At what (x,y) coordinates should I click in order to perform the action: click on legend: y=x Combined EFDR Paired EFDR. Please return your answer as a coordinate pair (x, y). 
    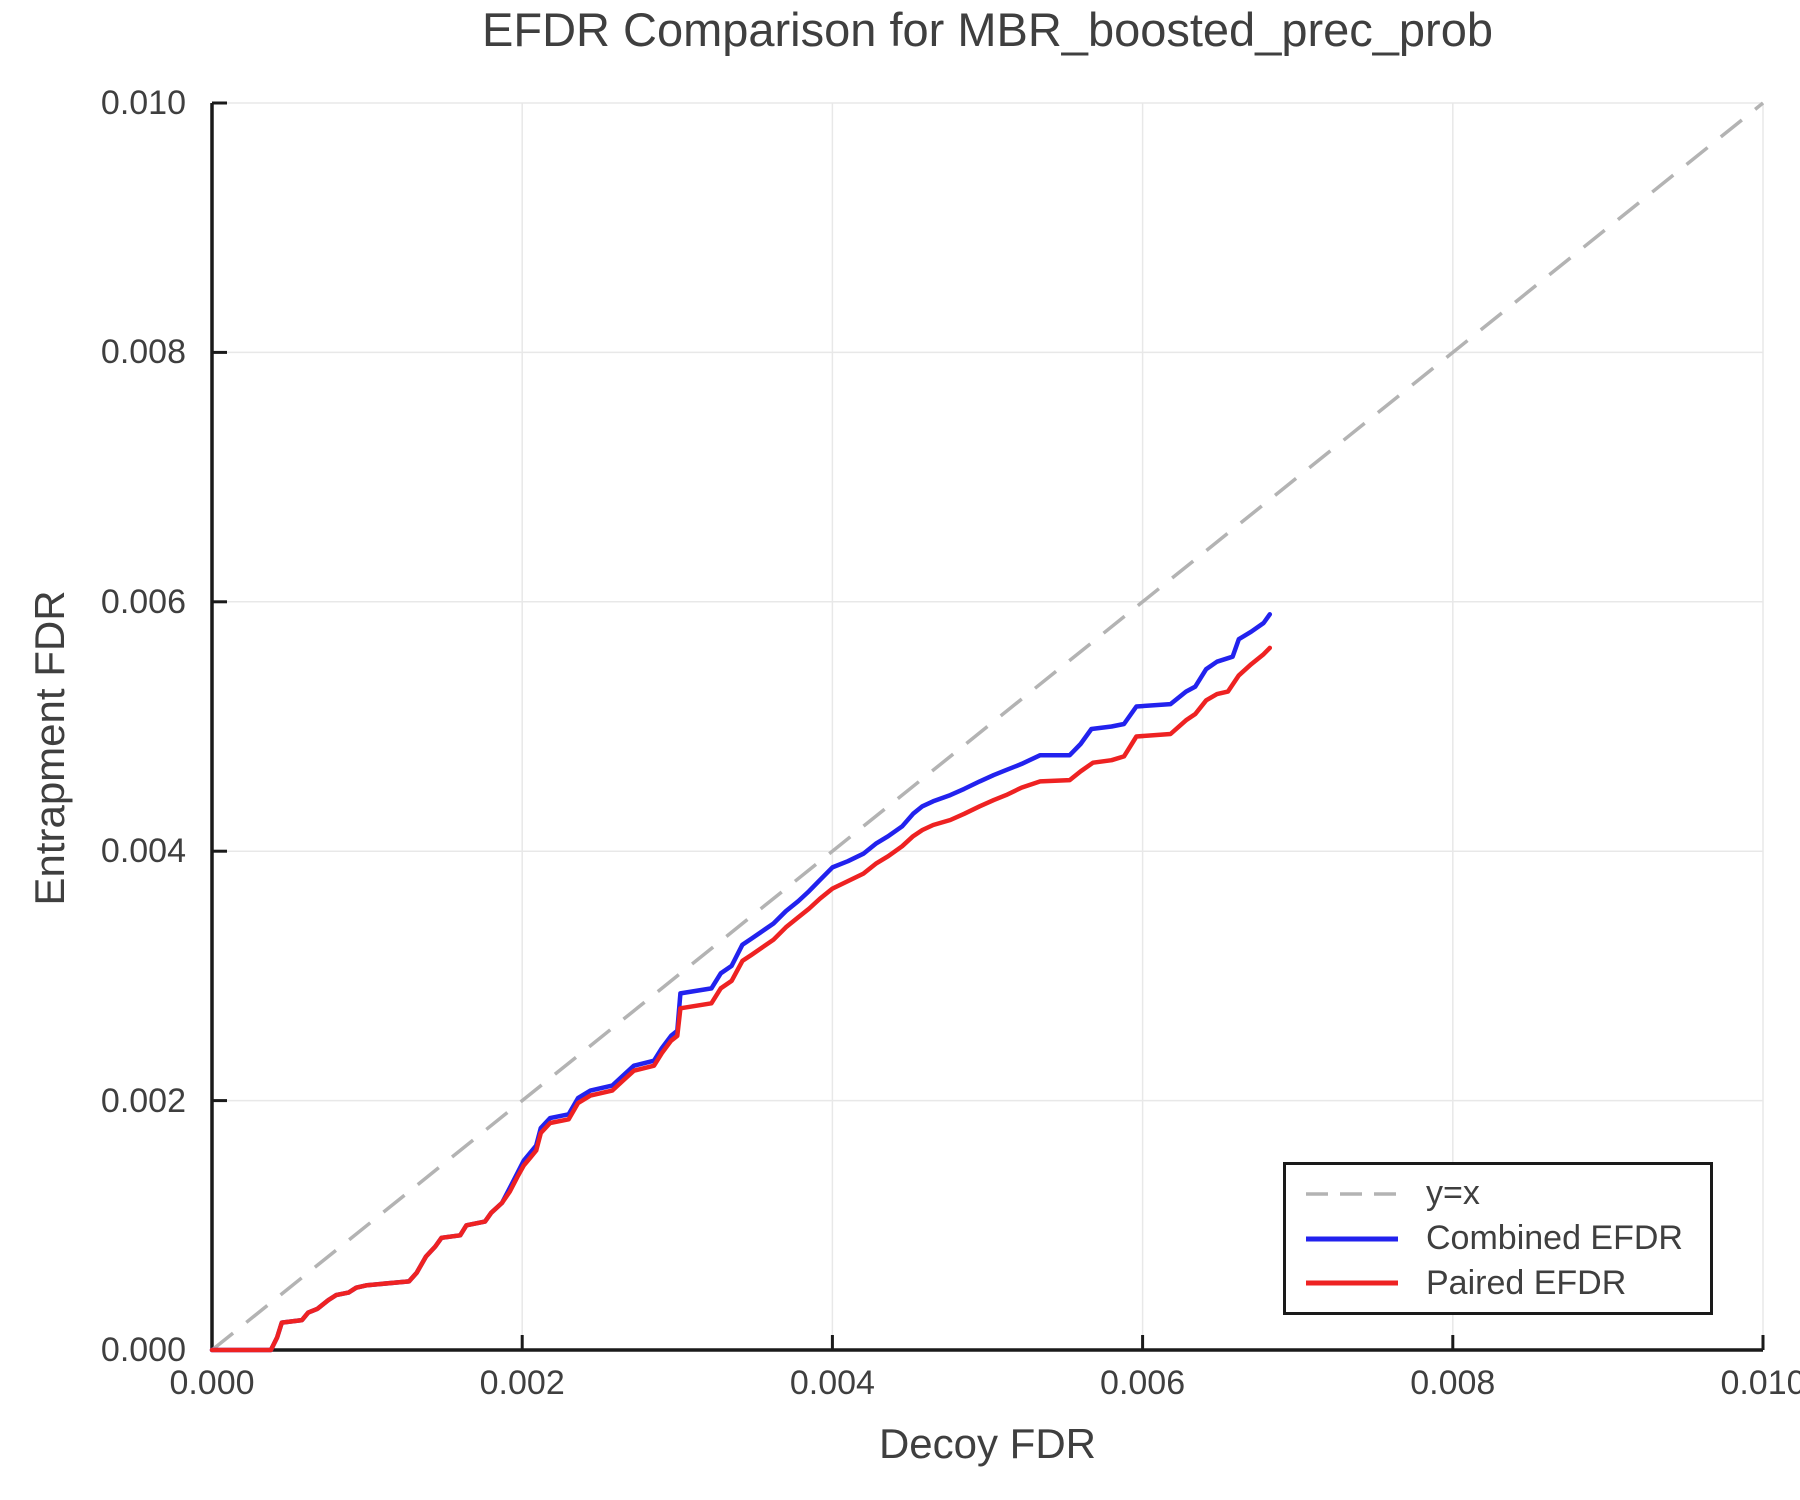
    Looking at the image, I should click on (1498, 1238).